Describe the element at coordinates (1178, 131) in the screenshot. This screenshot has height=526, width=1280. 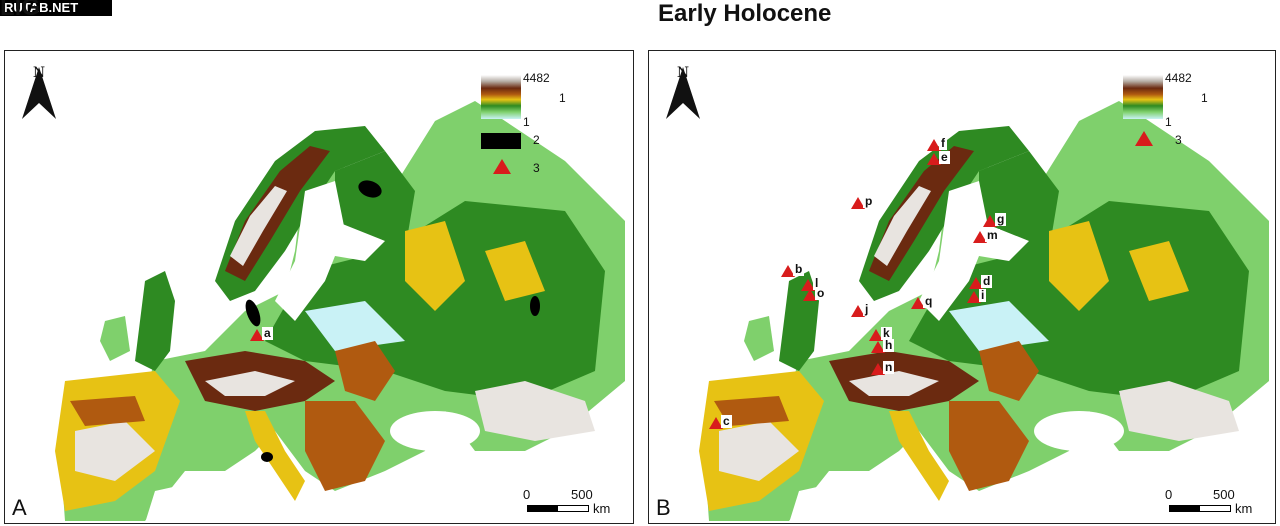
I see `map-legend: 4482 1 1 3` at that location.